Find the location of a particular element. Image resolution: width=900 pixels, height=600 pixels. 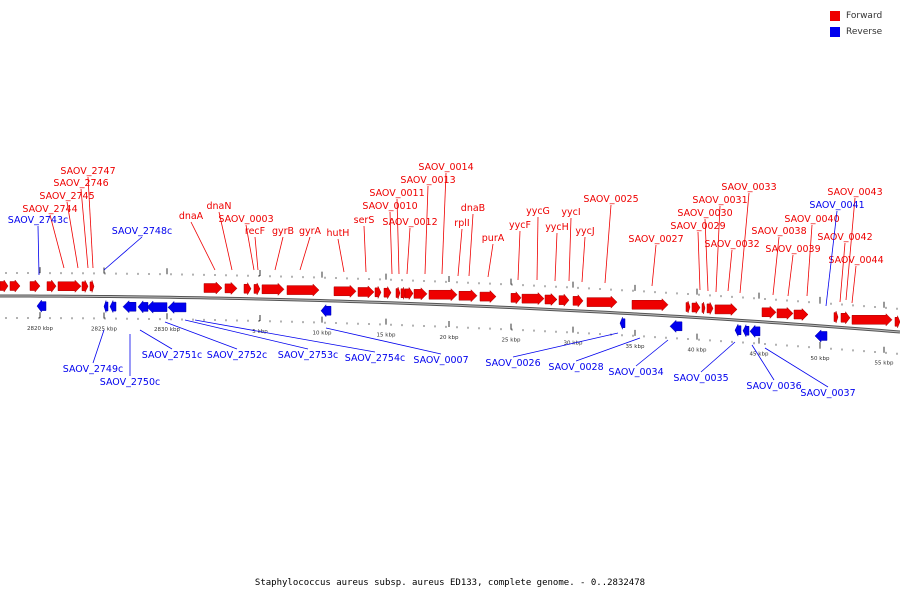

legend-item-forward: Forward is located at coordinates (865, 16).